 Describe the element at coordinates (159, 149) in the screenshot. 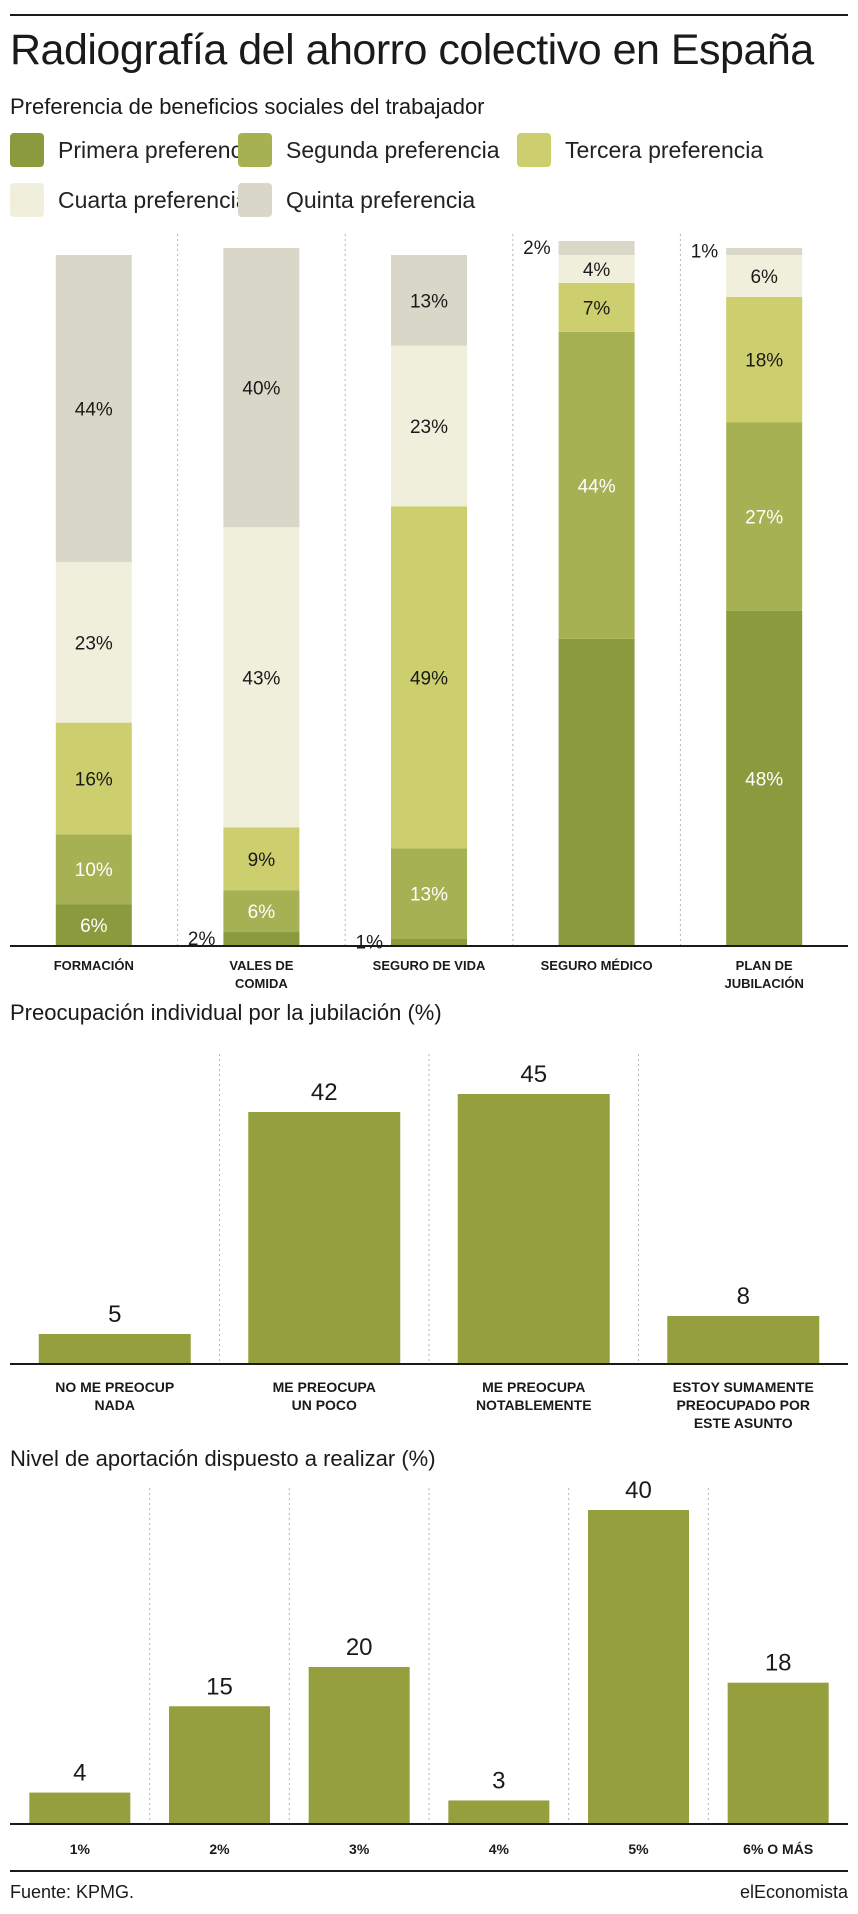

I see `legend-label: Primera preferencia` at that location.